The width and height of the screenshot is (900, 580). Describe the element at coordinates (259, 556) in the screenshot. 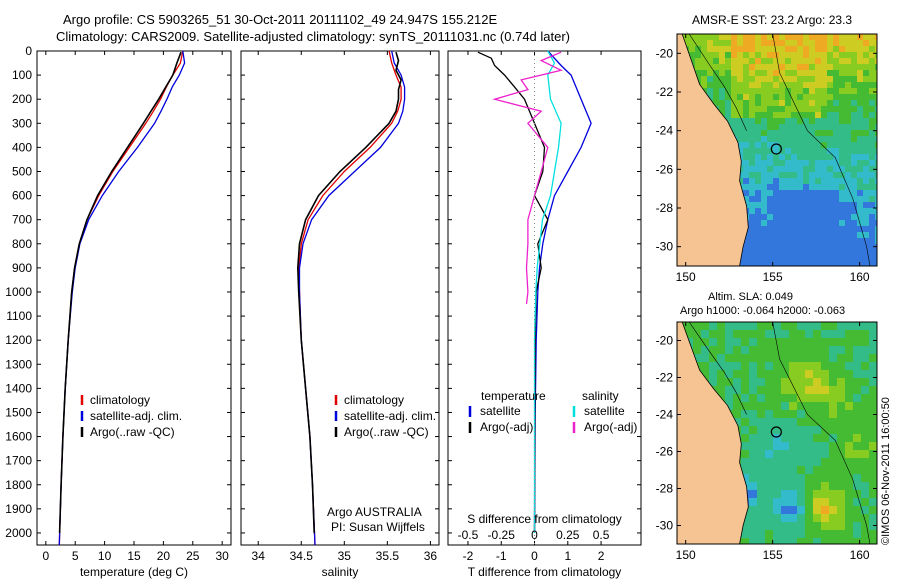

I see `x-tick-label: 34` at that location.